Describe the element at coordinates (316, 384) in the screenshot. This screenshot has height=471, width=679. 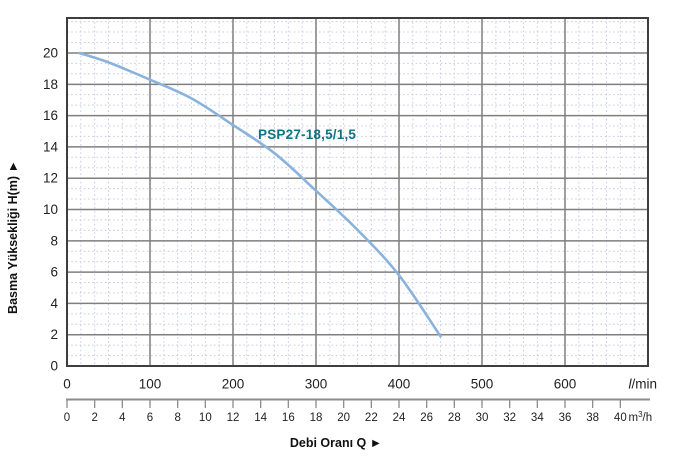
I see `x-lmin-tick-label: 300` at that location.